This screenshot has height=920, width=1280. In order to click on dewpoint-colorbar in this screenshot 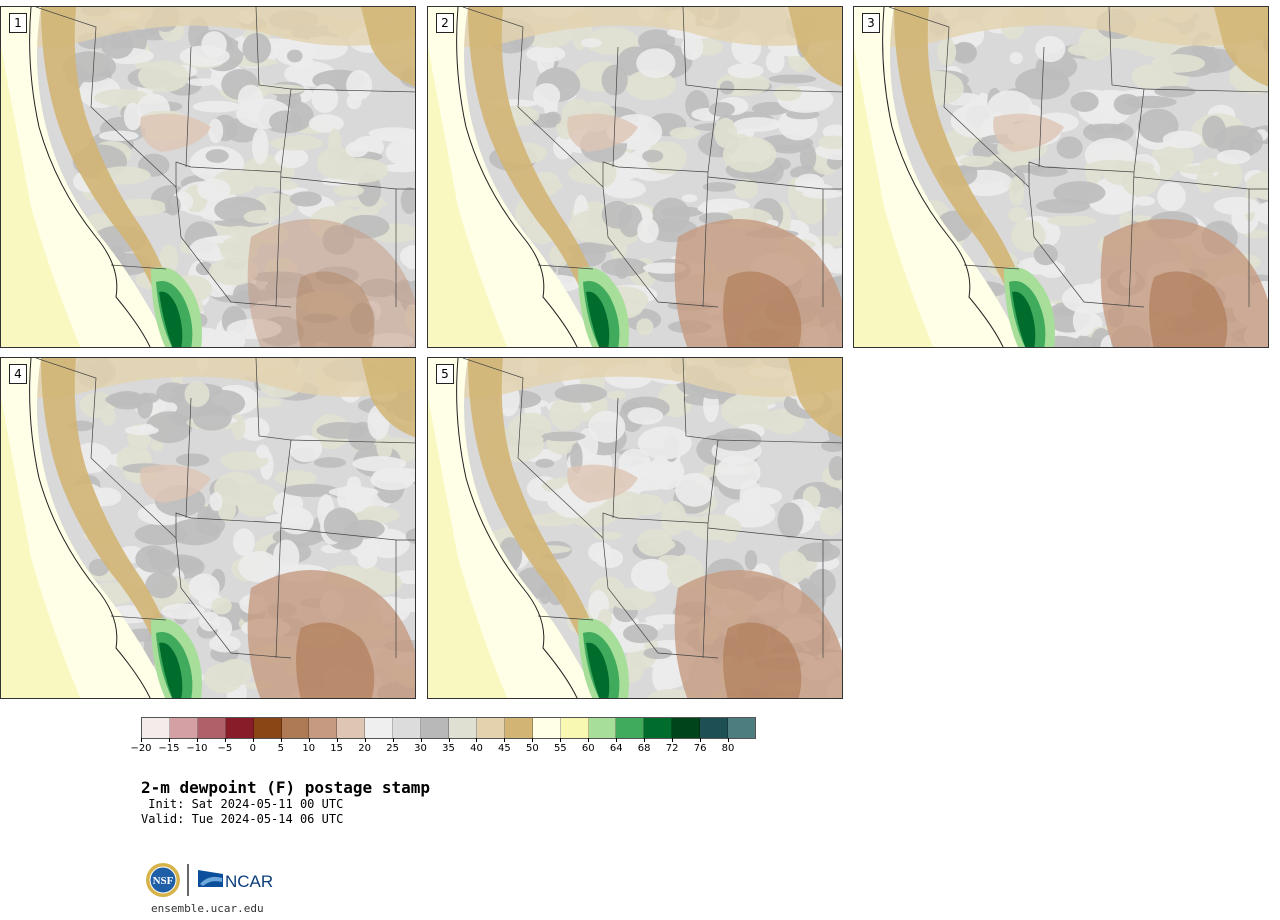, I will do `click(448, 728)`.